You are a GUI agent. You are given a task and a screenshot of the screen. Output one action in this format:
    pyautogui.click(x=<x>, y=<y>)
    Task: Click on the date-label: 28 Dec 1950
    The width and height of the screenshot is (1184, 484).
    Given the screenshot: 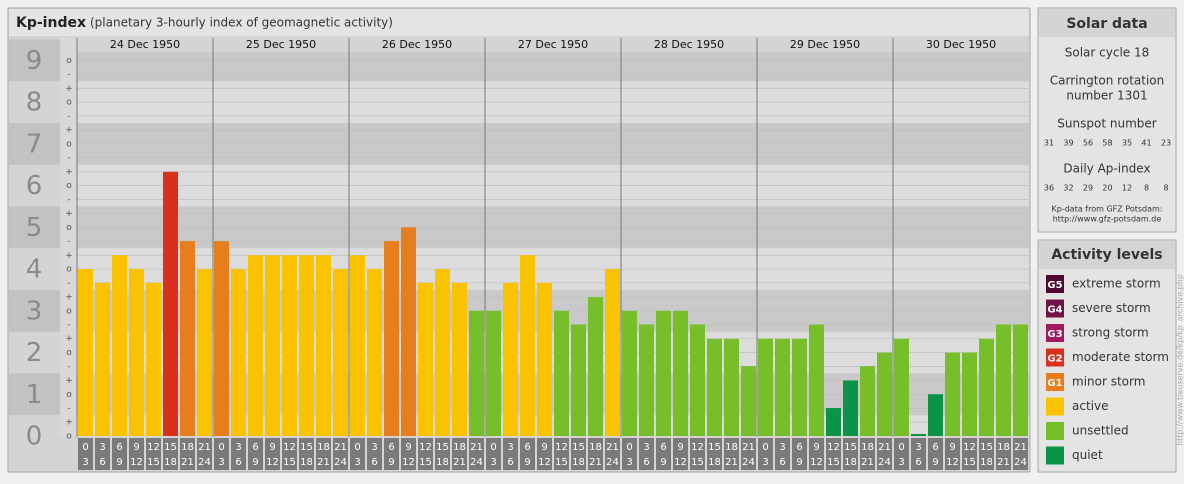 What is the action you would take?
    pyautogui.click(x=689, y=44)
    